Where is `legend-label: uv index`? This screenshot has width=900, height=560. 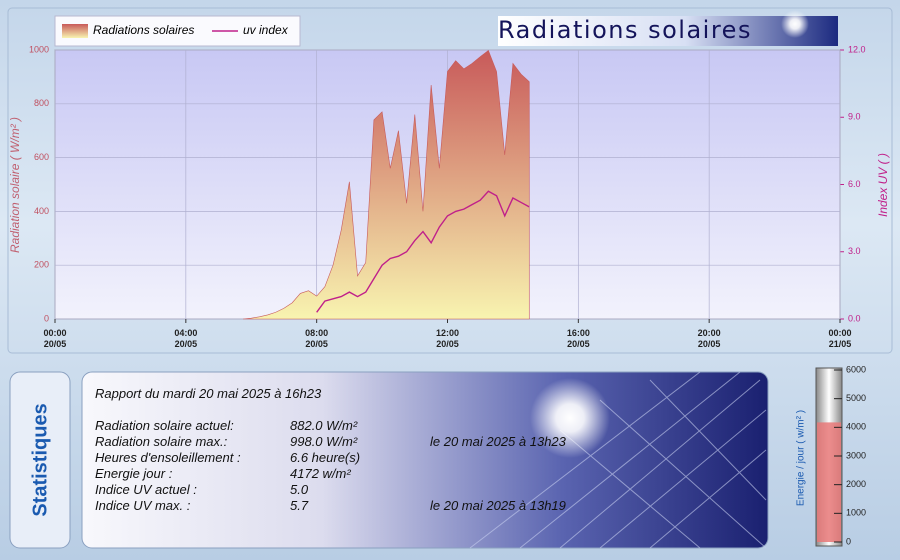
legend-label: uv index is located at coordinates (266, 30).